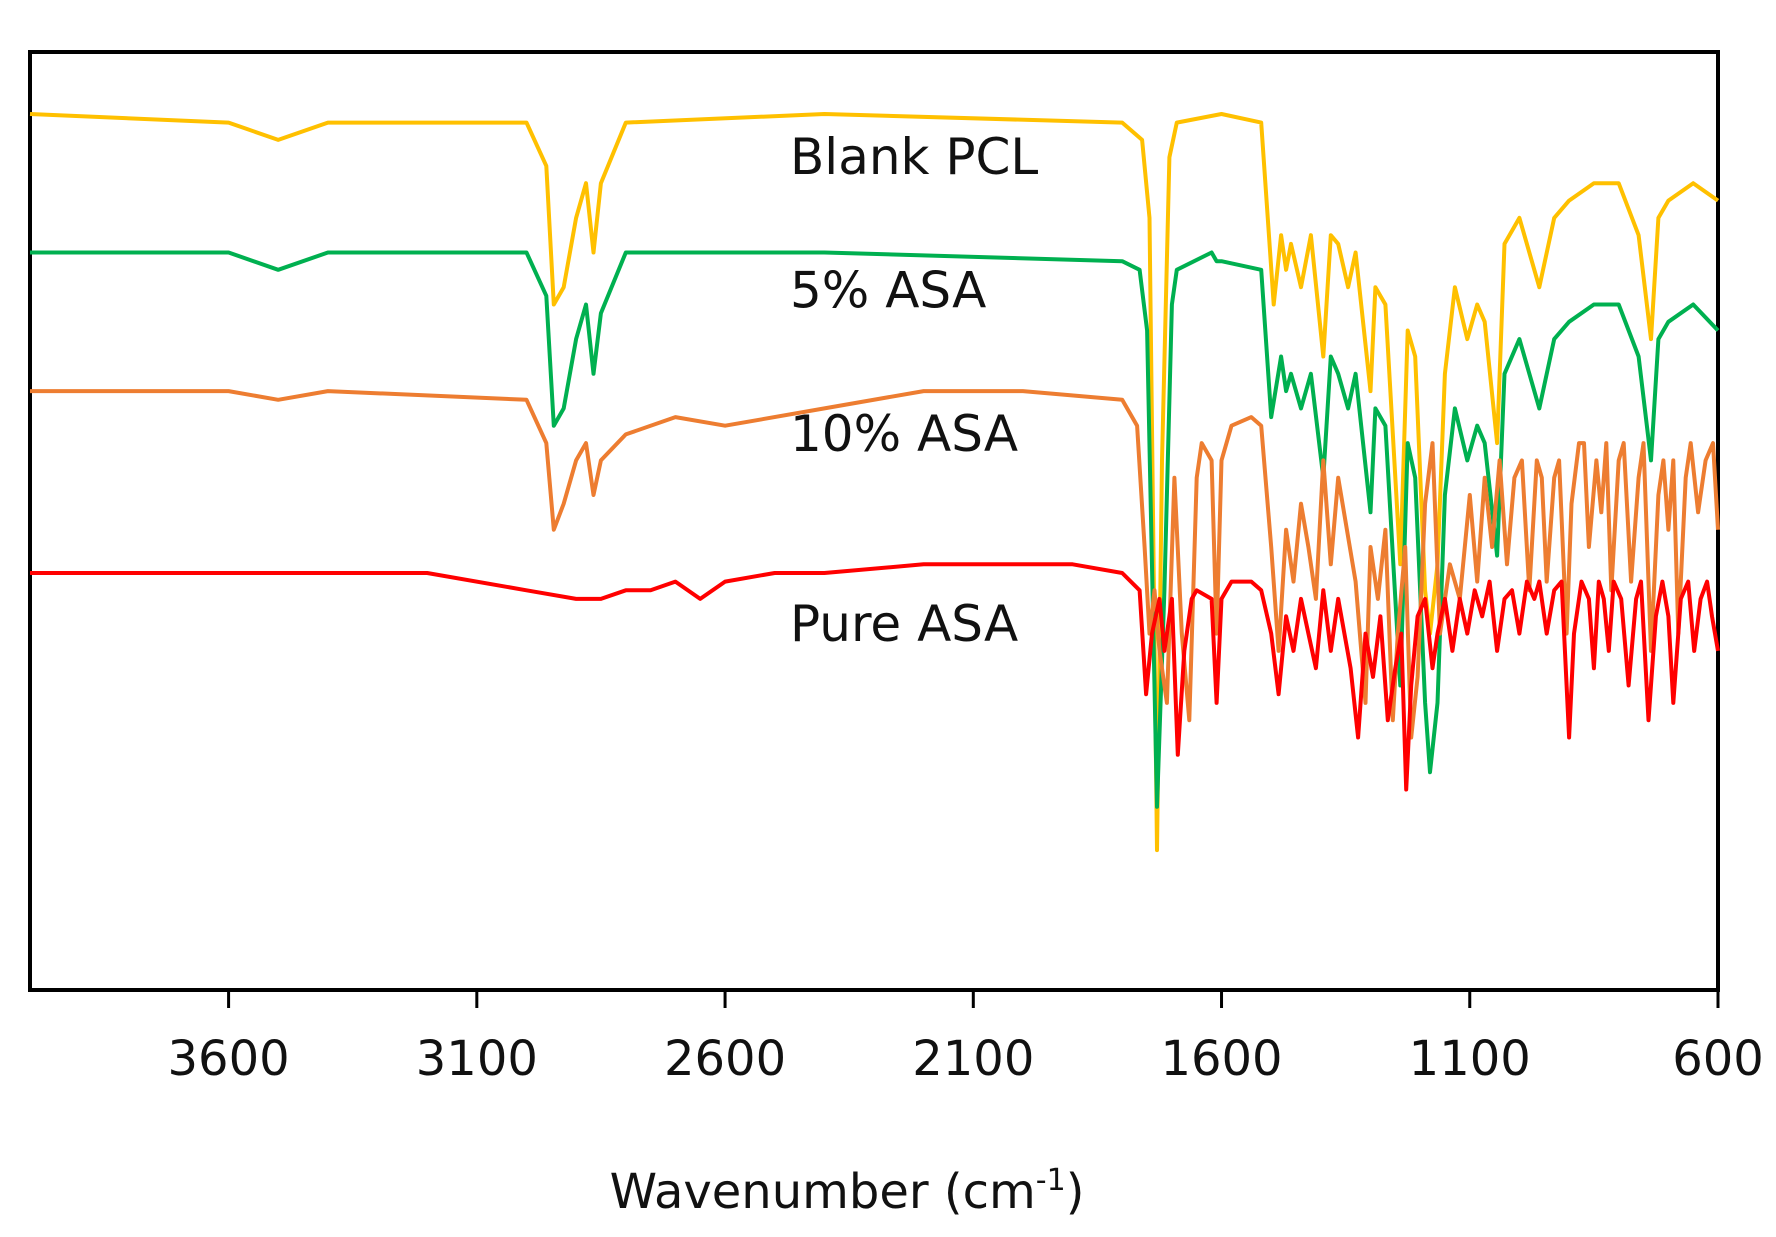 This screenshot has height=1237, width=1776. What do you see at coordinates (914, 390) in the screenshot?
I see `series-labels: Blank PCL 5% ASA 10% ASA Pure ASA` at bounding box center [914, 390].